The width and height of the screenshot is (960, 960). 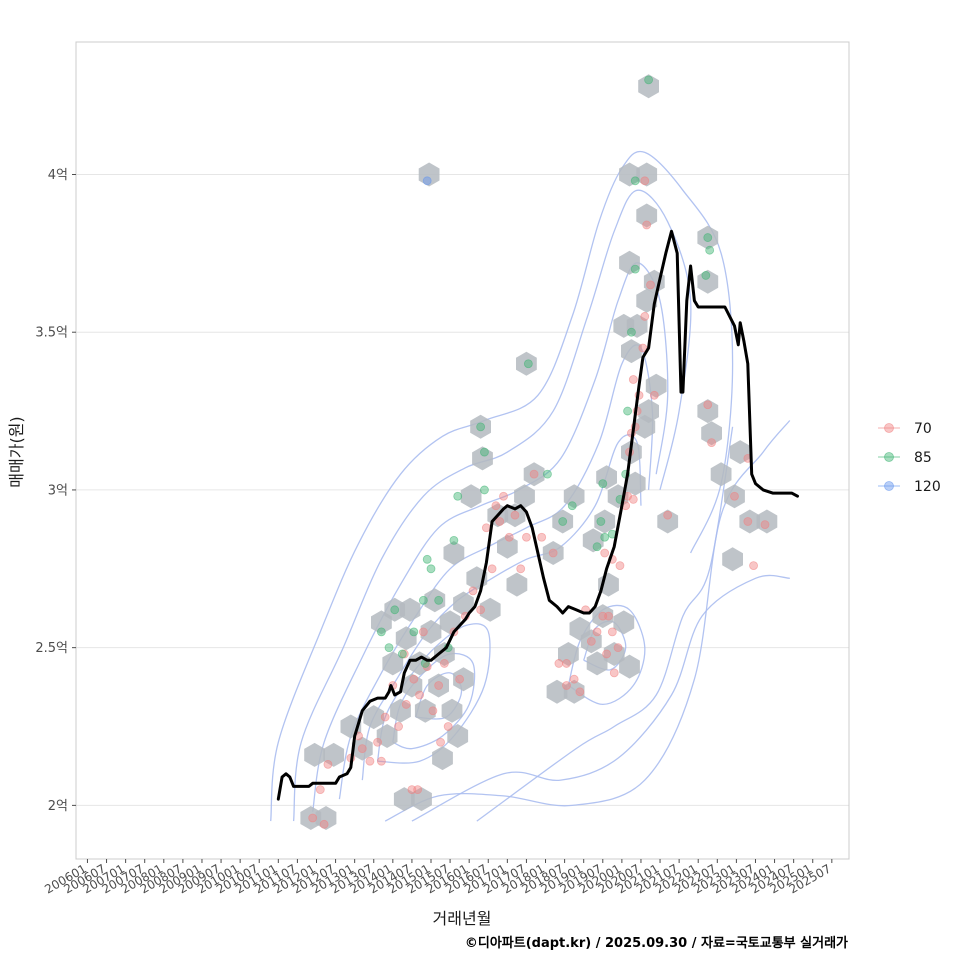 I want to click on y-tick-label-2: 3억, so click(x=58, y=490).